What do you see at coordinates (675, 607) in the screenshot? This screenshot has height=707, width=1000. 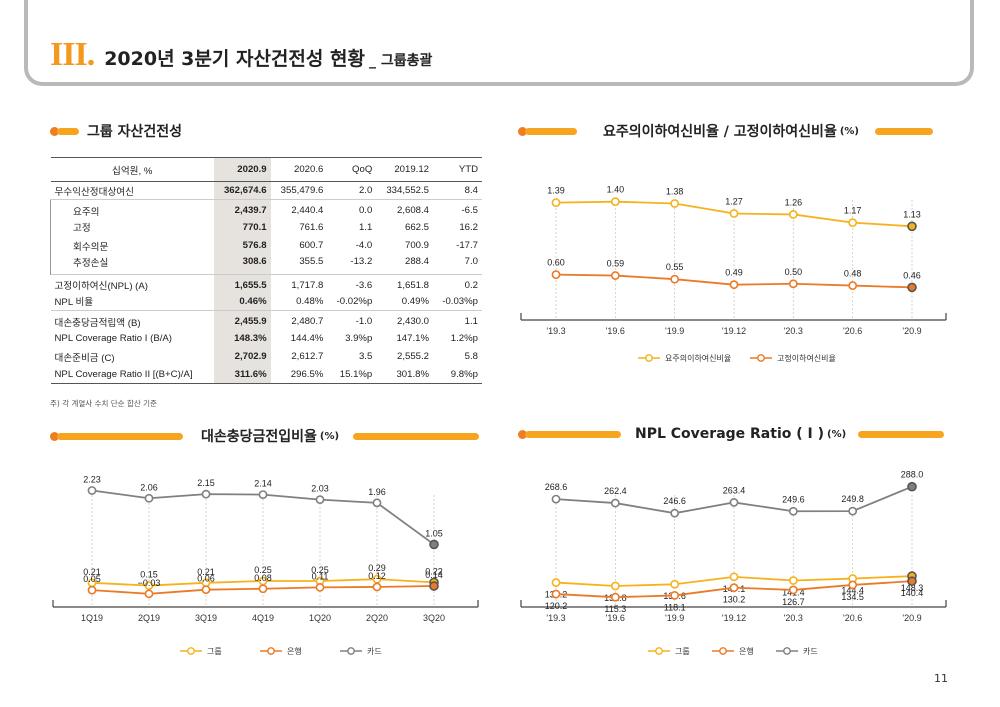 I see `data-label: 118.1` at bounding box center [675, 607].